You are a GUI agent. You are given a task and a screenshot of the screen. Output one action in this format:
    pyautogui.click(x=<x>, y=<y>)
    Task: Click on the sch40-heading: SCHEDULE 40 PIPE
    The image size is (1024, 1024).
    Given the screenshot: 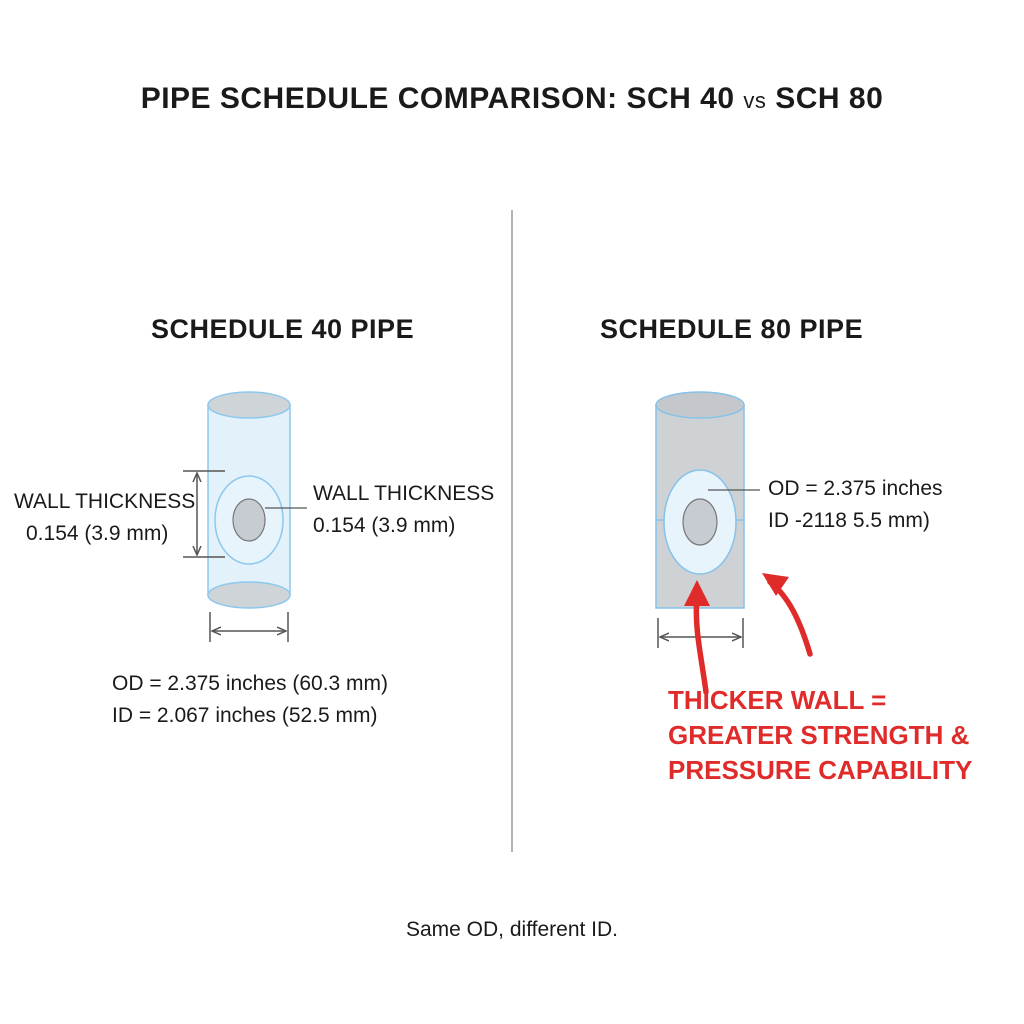 What is the action you would take?
    pyautogui.click(x=283, y=329)
    